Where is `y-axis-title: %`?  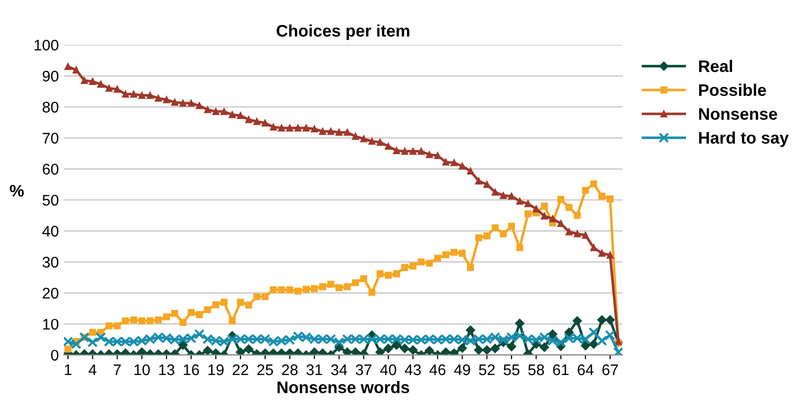 y-axis-title: % is located at coordinates (17, 190).